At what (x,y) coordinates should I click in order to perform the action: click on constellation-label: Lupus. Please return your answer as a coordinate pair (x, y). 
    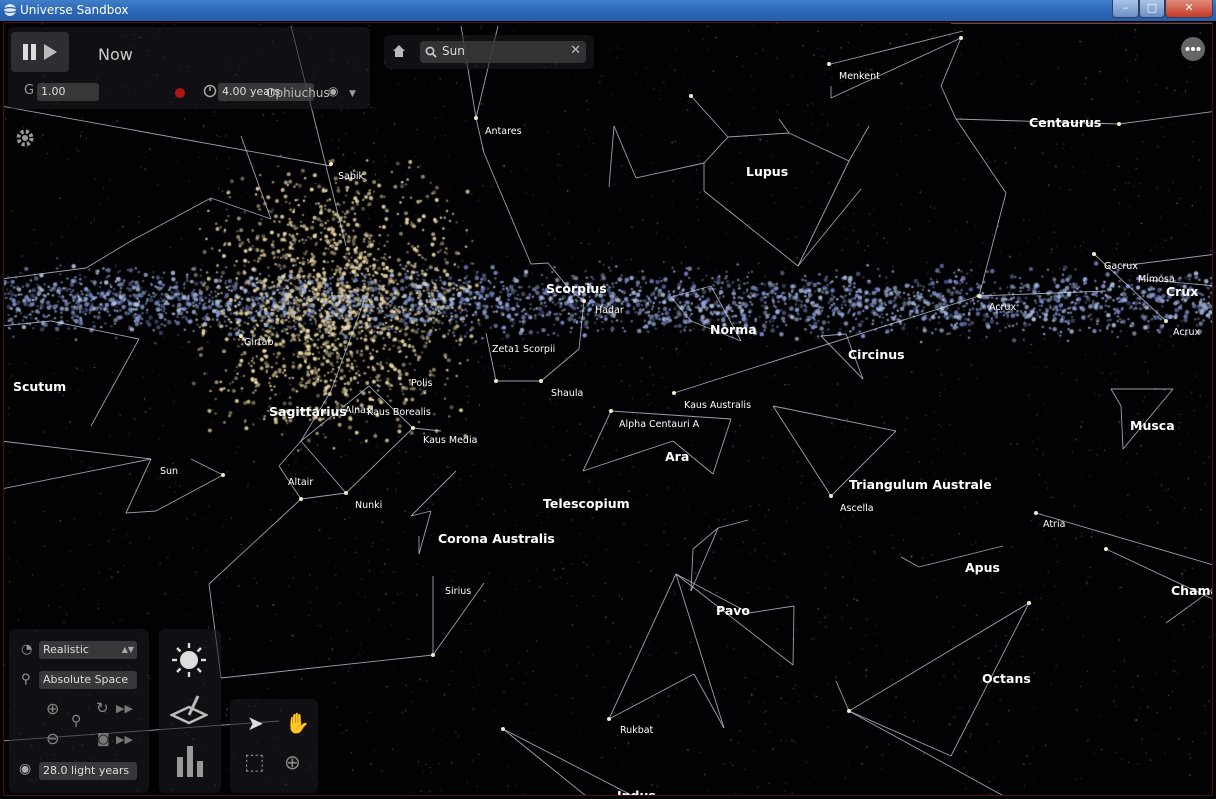
    Looking at the image, I should click on (767, 171).